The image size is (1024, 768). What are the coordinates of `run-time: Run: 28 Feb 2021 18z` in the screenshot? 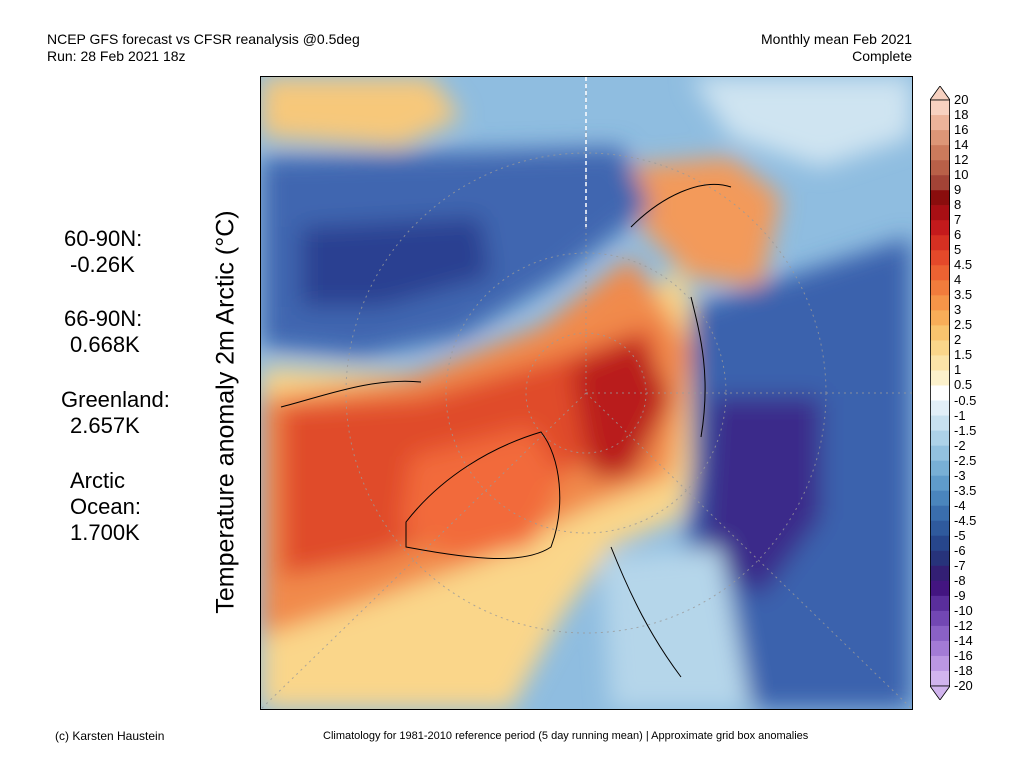 It's located at (116, 56).